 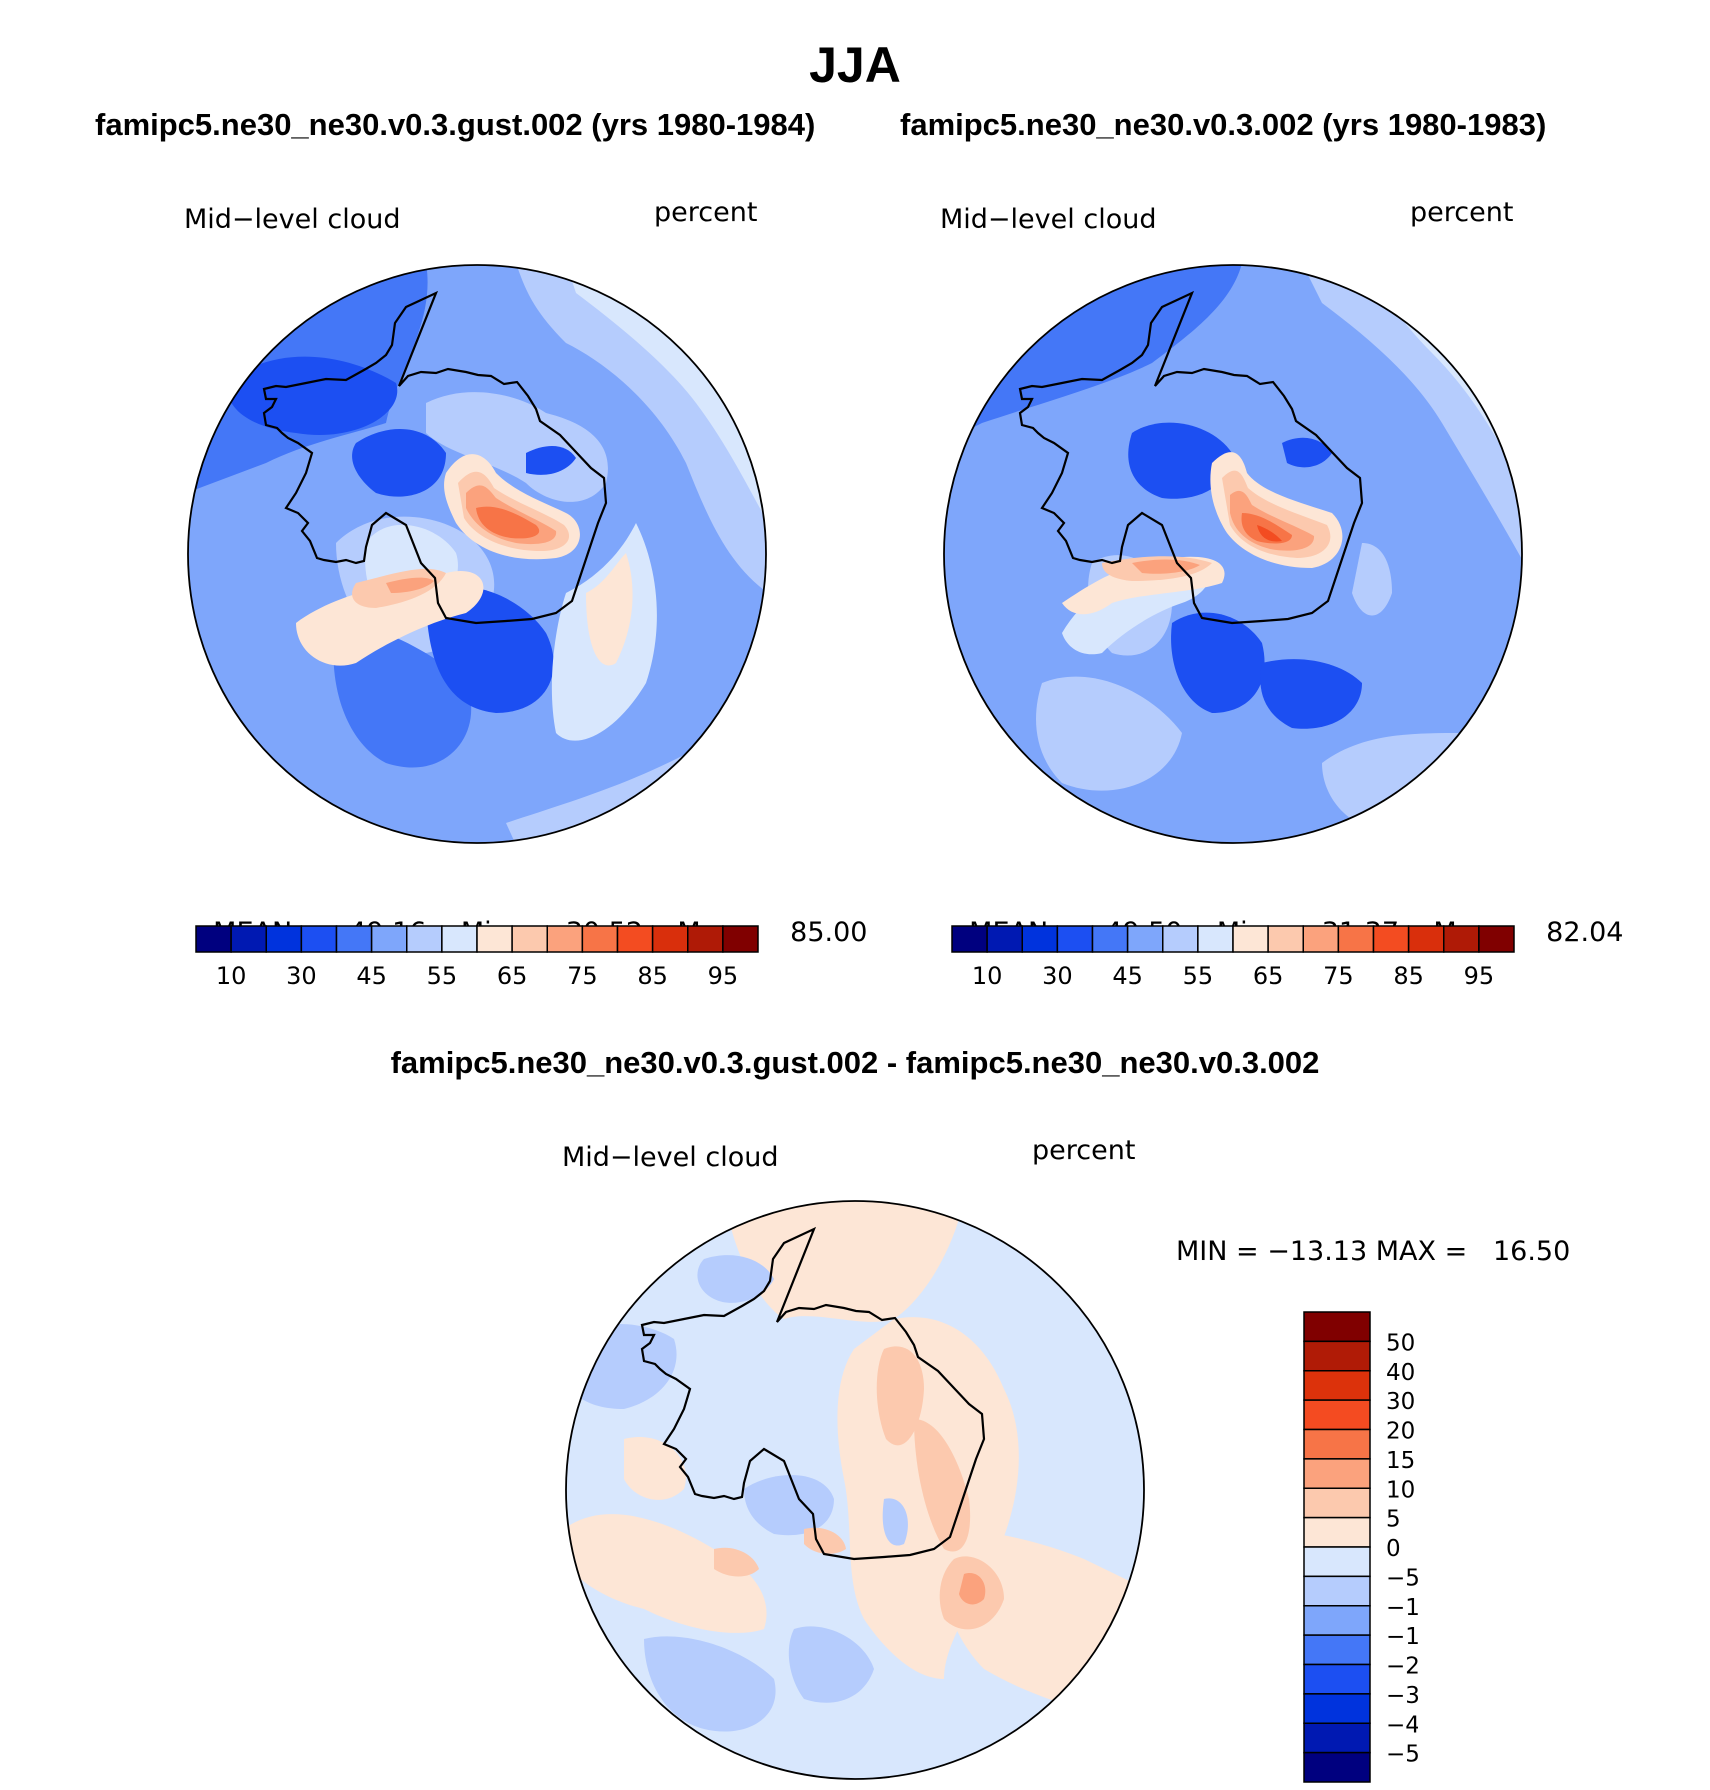 I want to click on panel2-colorbar-tick: 45, so click(x=1127, y=976).